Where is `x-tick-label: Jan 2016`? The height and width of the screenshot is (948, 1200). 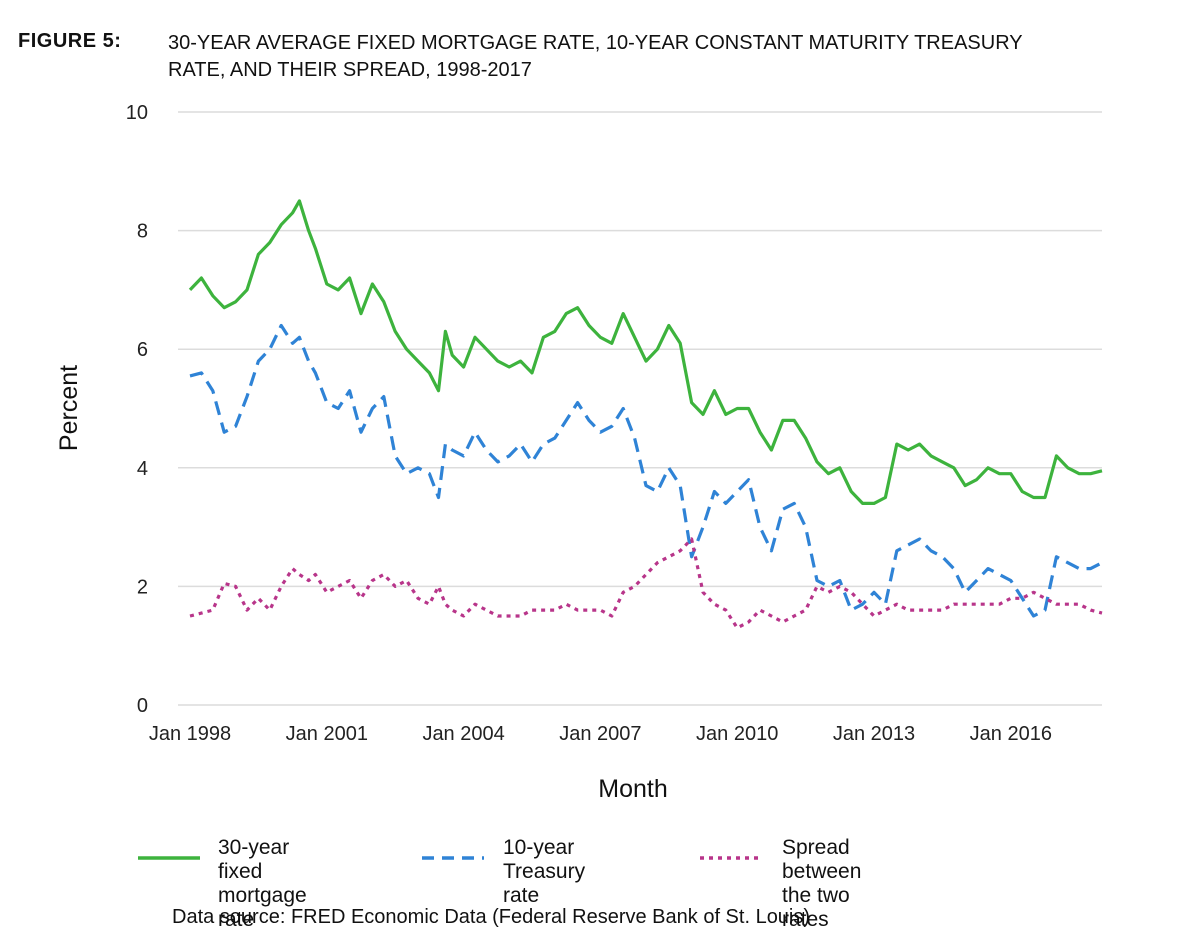
x-tick-label: Jan 2016 is located at coordinates (1011, 734).